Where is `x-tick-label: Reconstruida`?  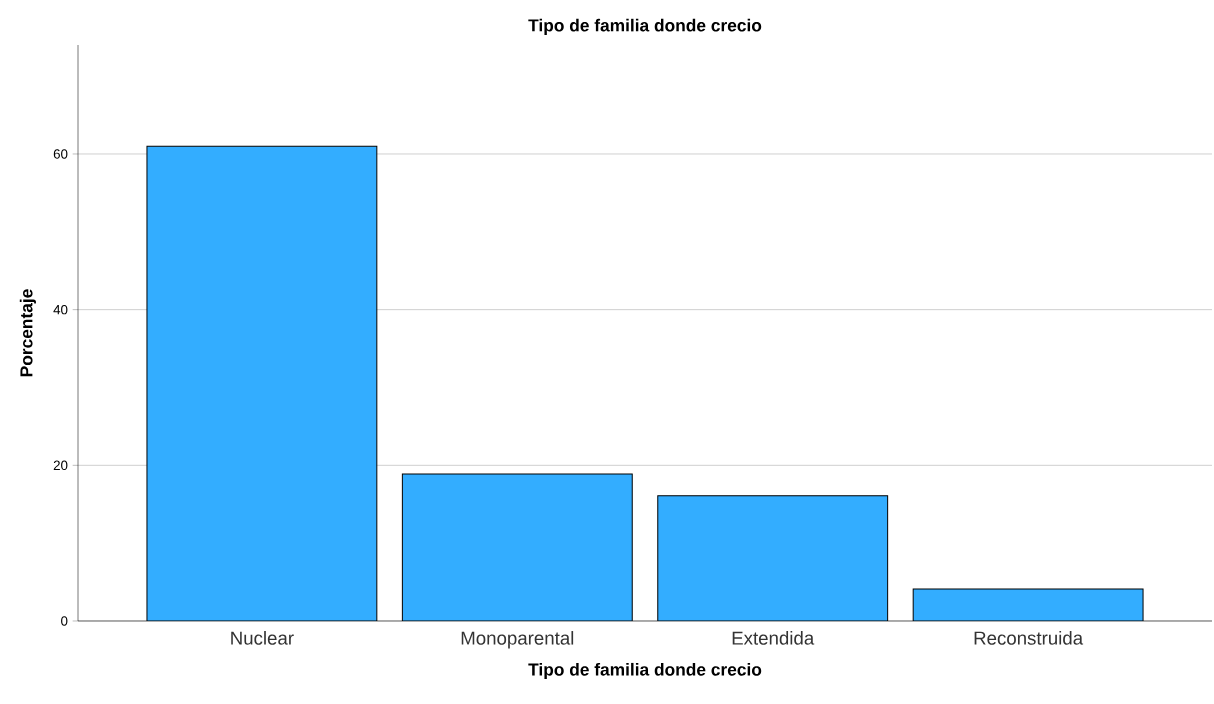
x-tick-label: Reconstruida is located at coordinates (1029, 638).